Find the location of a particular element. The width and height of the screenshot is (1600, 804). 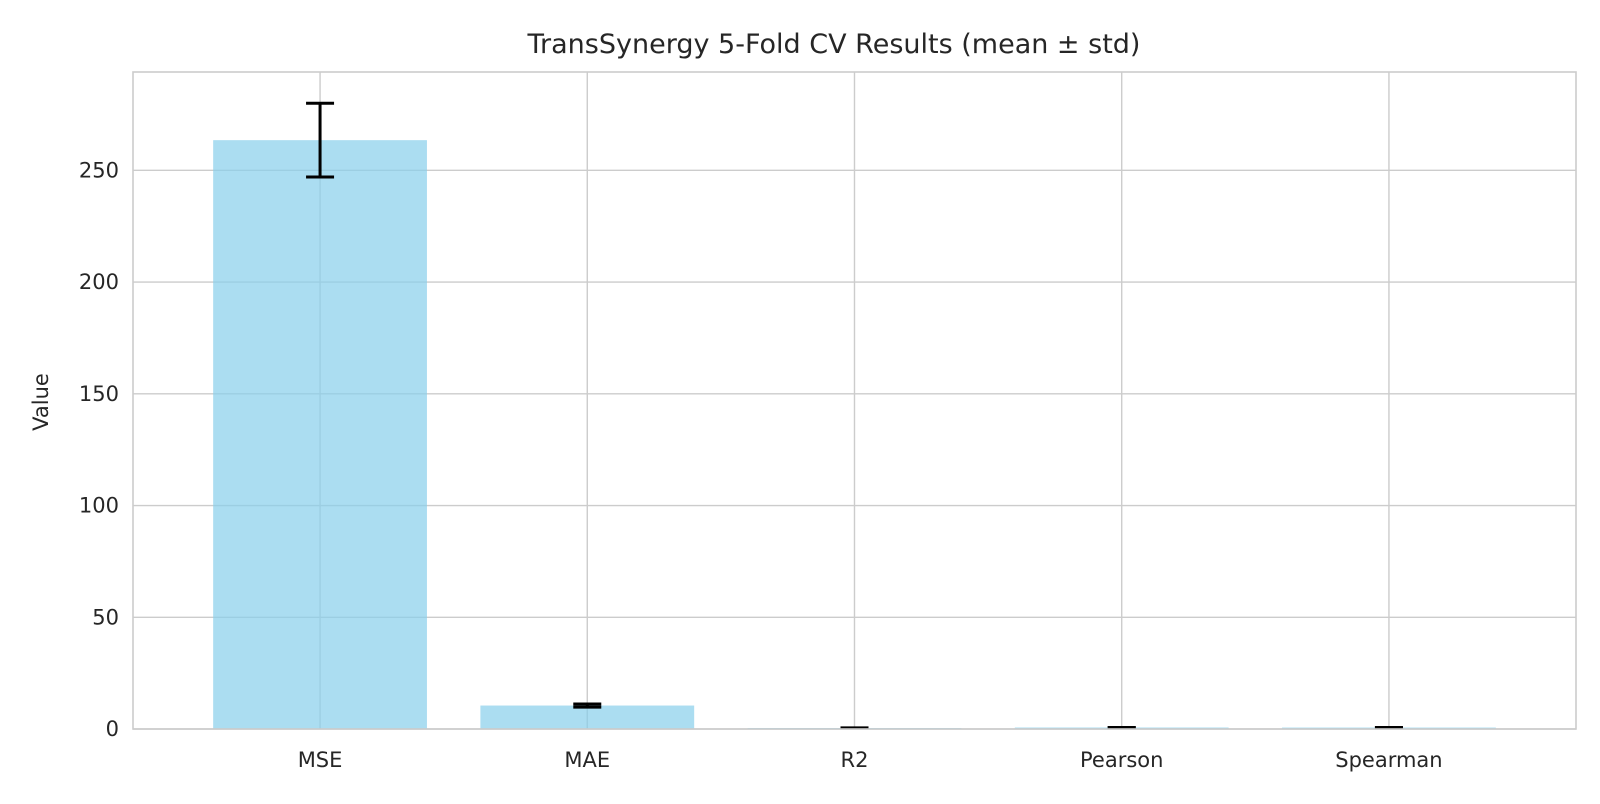

x-tick-label: R2 is located at coordinates (855, 760).